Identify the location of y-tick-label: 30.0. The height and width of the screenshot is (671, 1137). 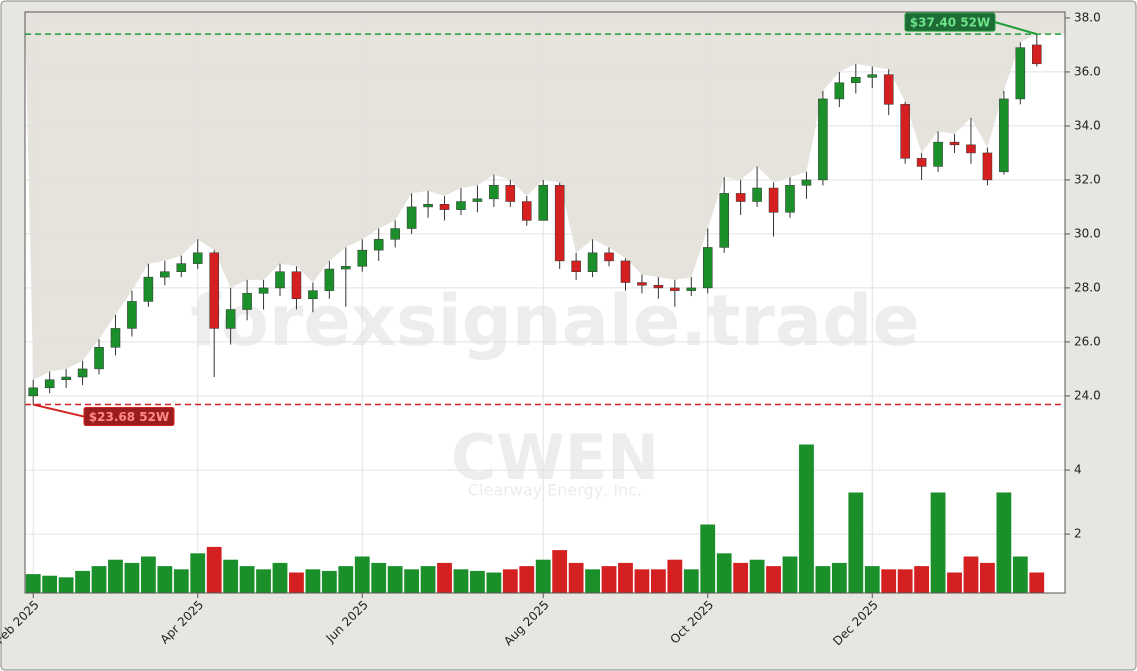
(1087, 233).